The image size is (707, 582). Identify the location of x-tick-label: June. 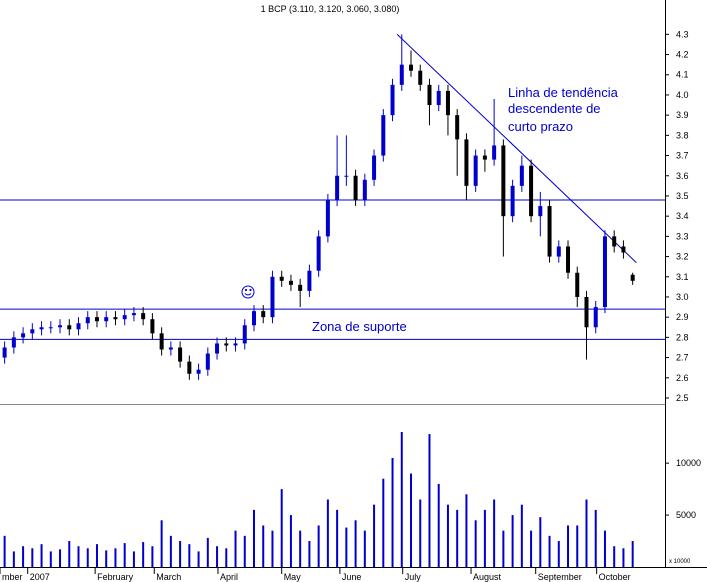
(352, 577).